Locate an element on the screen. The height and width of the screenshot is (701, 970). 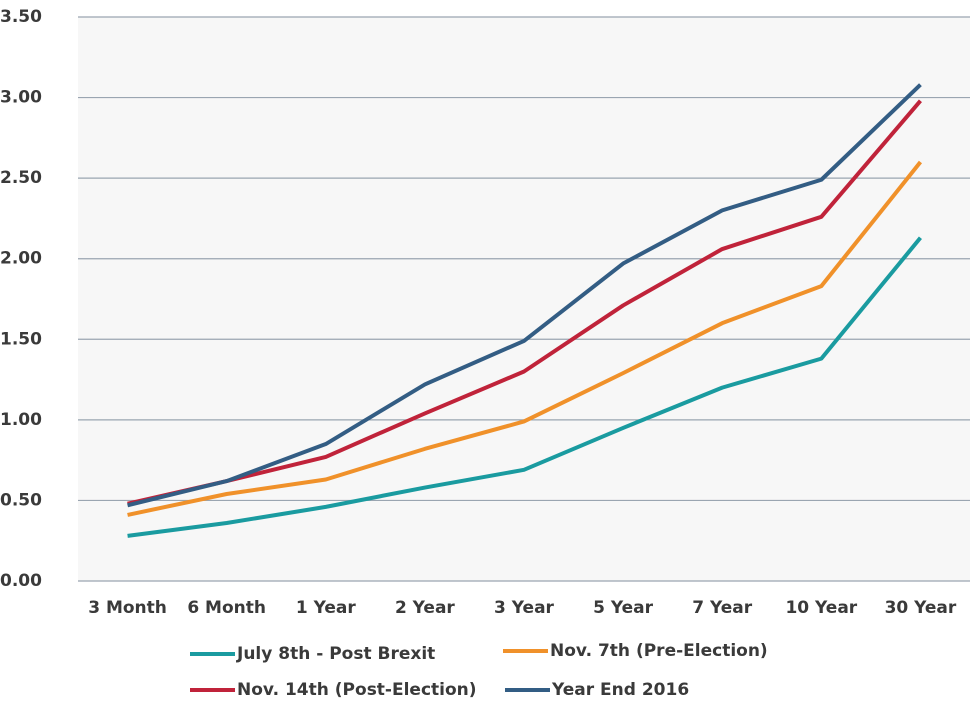
y-tick-label: 0.00 is located at coordinates (21, 581).